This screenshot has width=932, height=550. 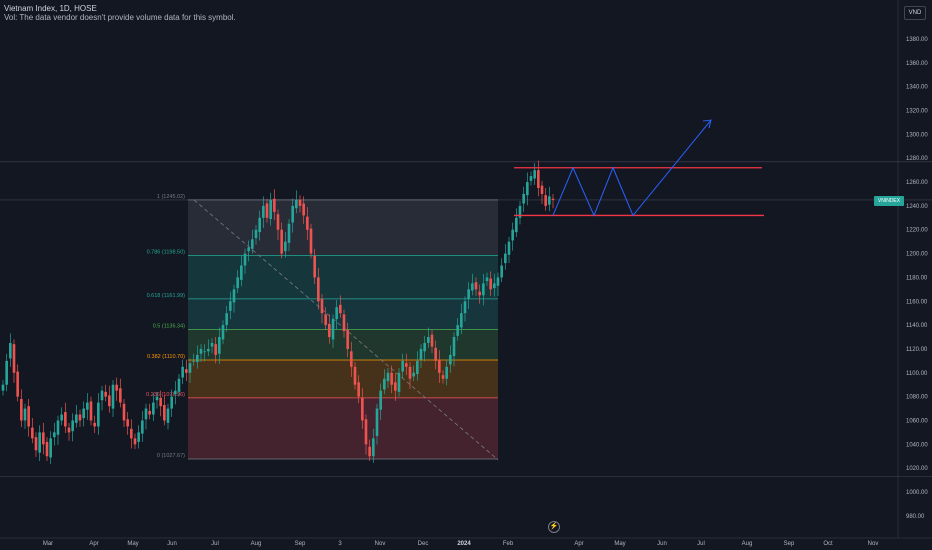 I want to click on x-tick-label: Jun, so click(x=172, y=544).